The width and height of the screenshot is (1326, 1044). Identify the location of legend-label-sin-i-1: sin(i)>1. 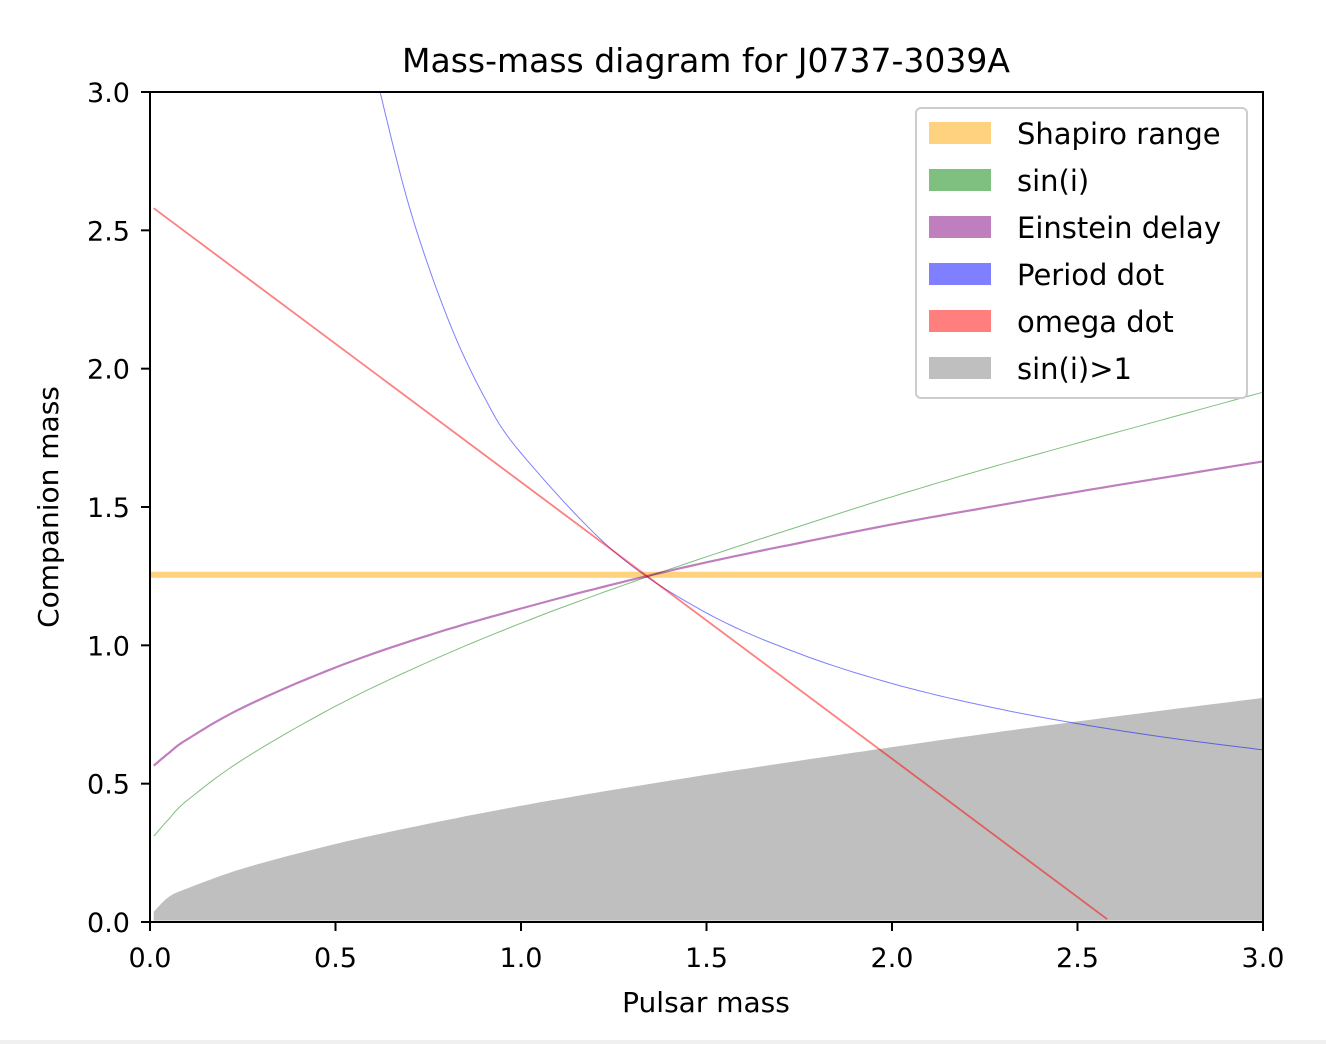
(1074, 369).